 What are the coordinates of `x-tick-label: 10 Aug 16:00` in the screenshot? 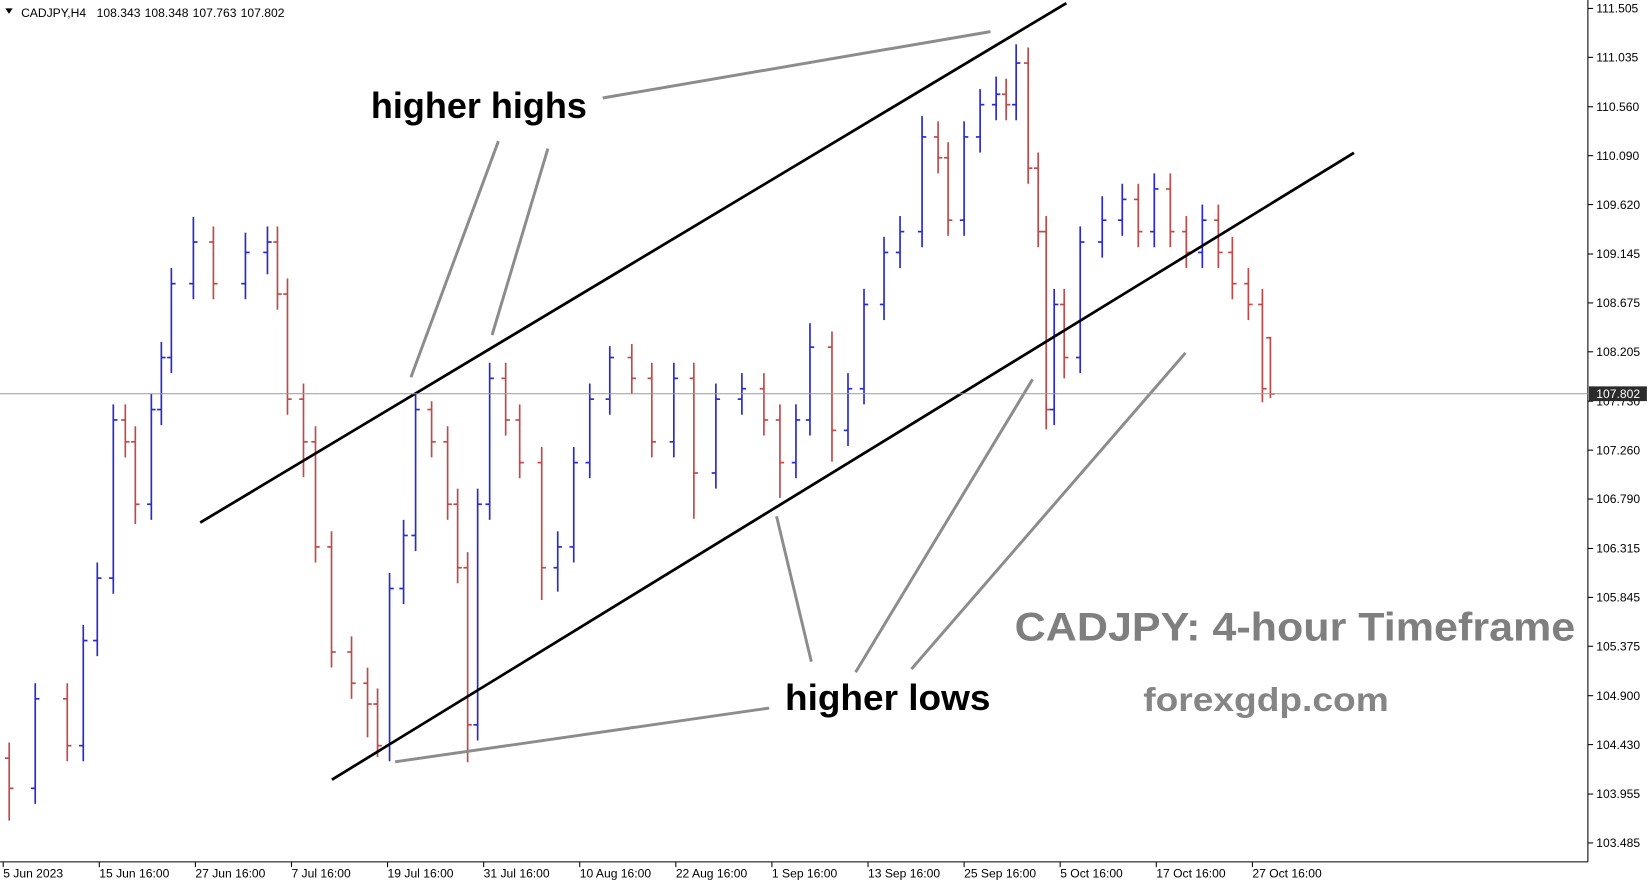 It's located at (616, 874).